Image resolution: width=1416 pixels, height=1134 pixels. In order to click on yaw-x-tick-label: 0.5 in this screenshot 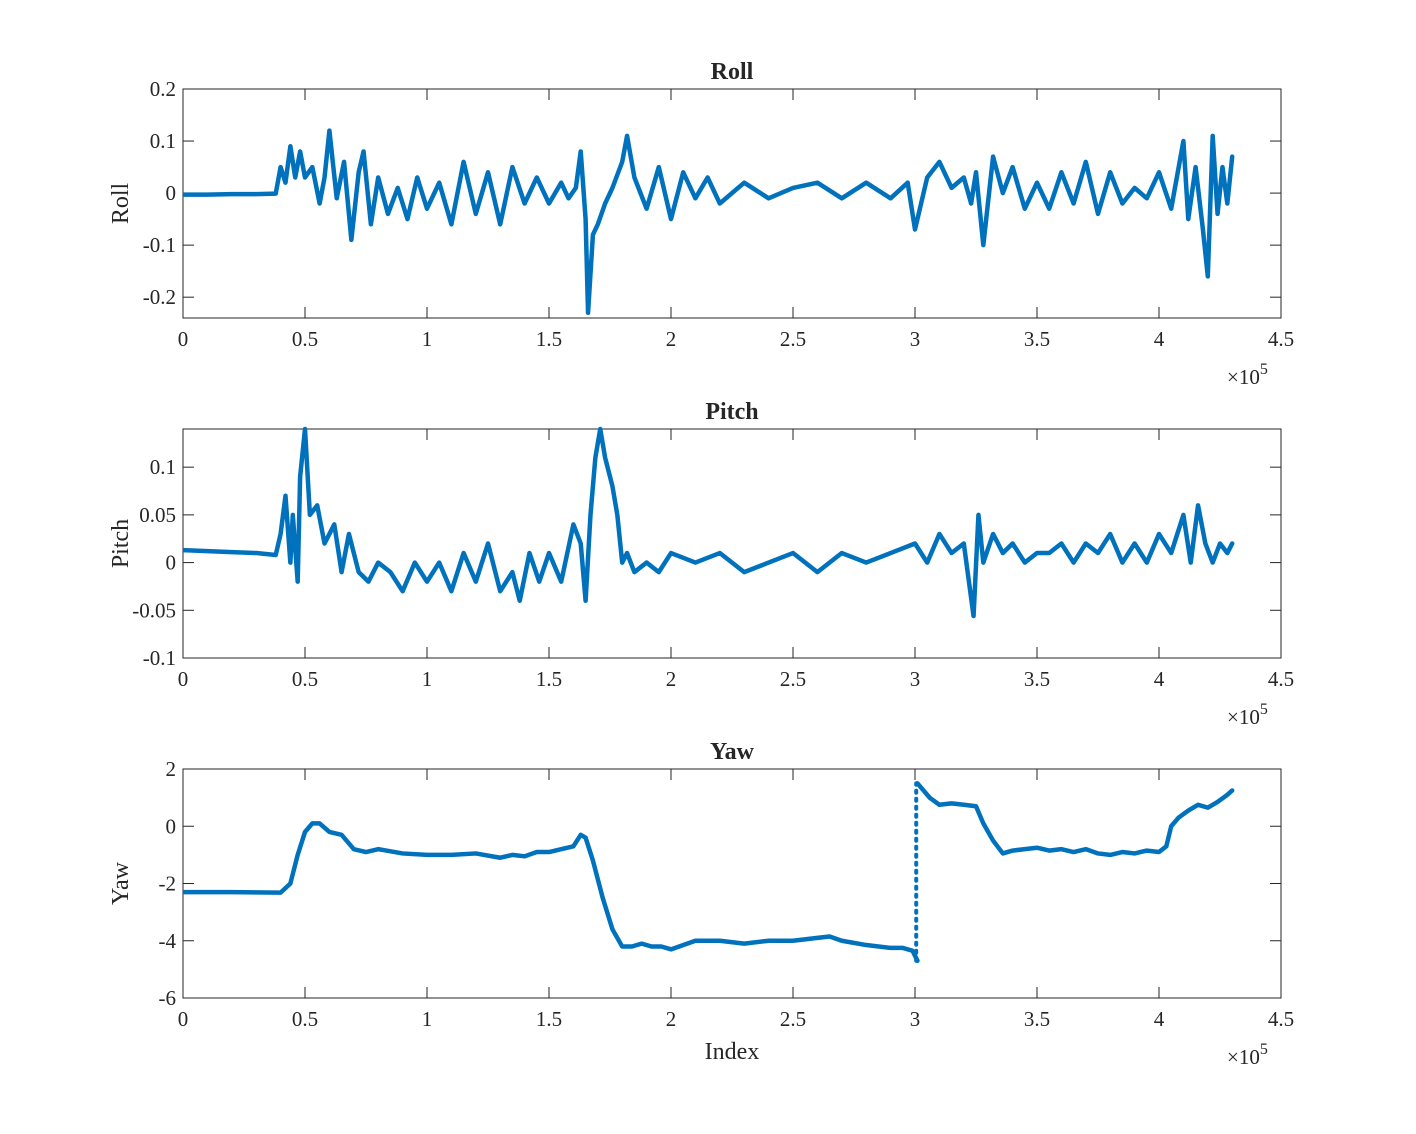, I will do `click(305, 1019)`.